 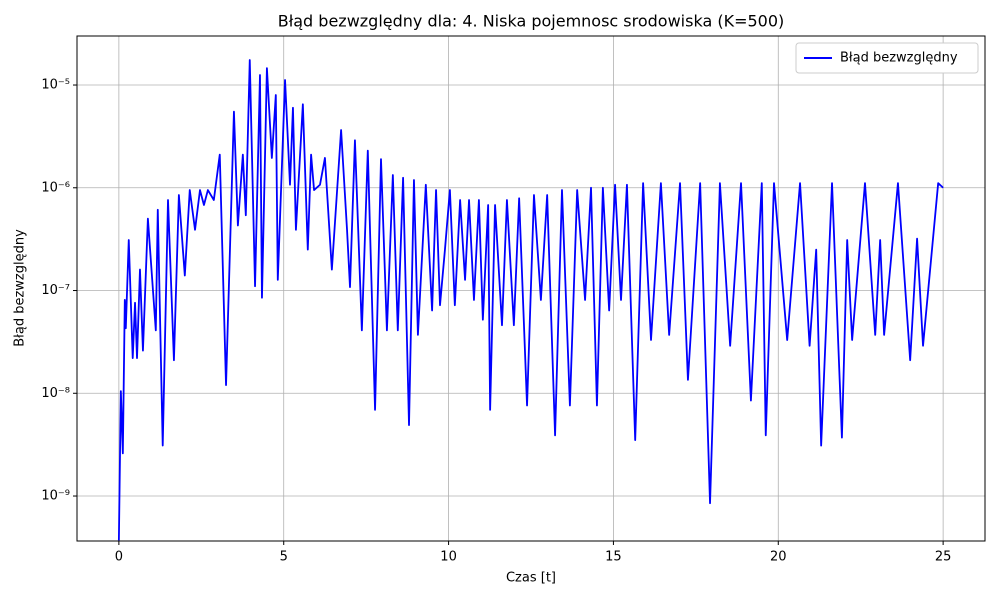 I want to click on legend-box, so click(x=887, y=58).